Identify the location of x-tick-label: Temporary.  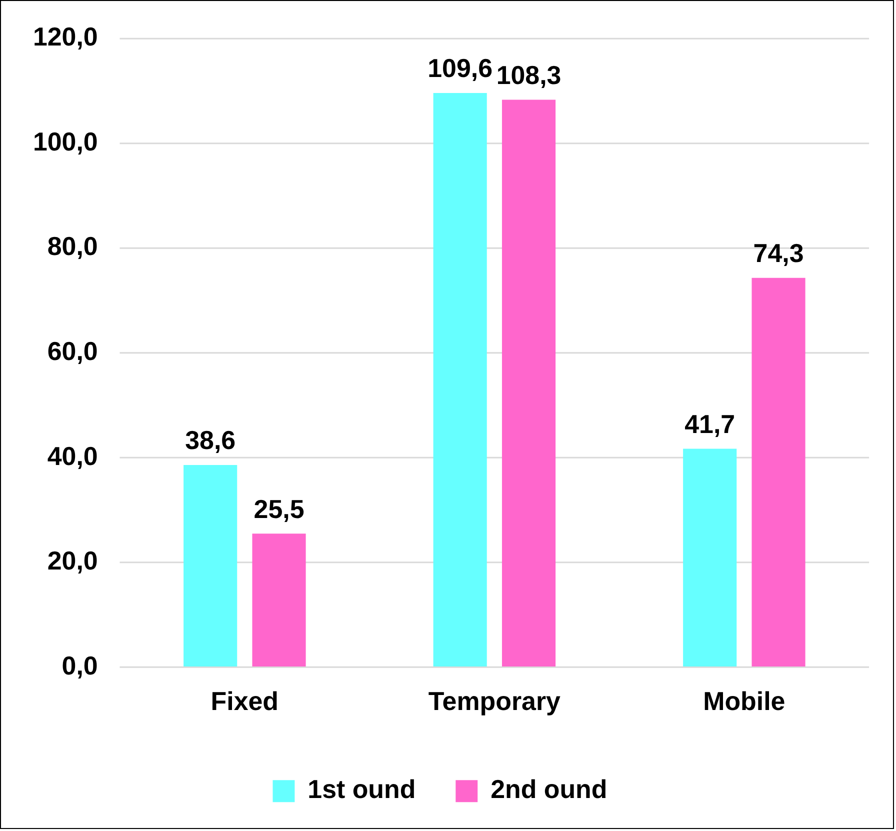
(495, 702).